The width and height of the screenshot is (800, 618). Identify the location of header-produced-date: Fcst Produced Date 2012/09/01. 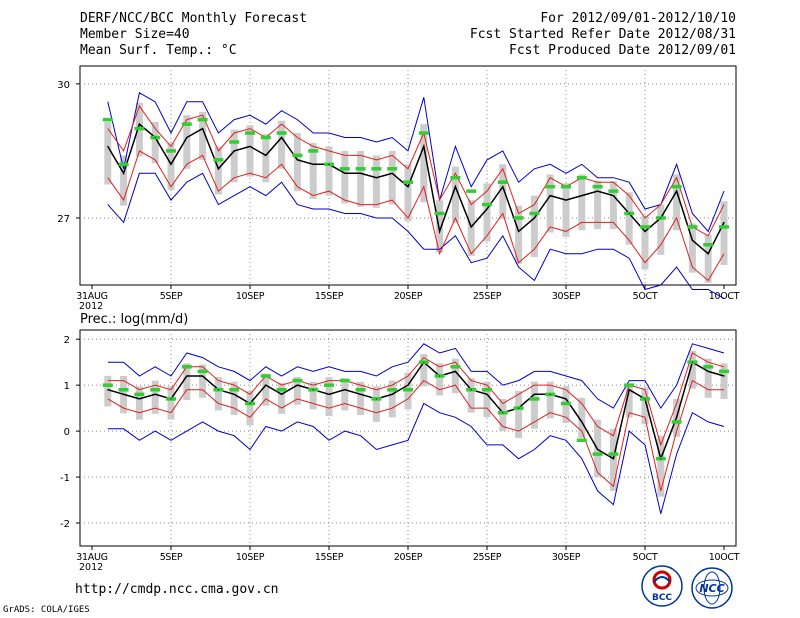
(622, 50).